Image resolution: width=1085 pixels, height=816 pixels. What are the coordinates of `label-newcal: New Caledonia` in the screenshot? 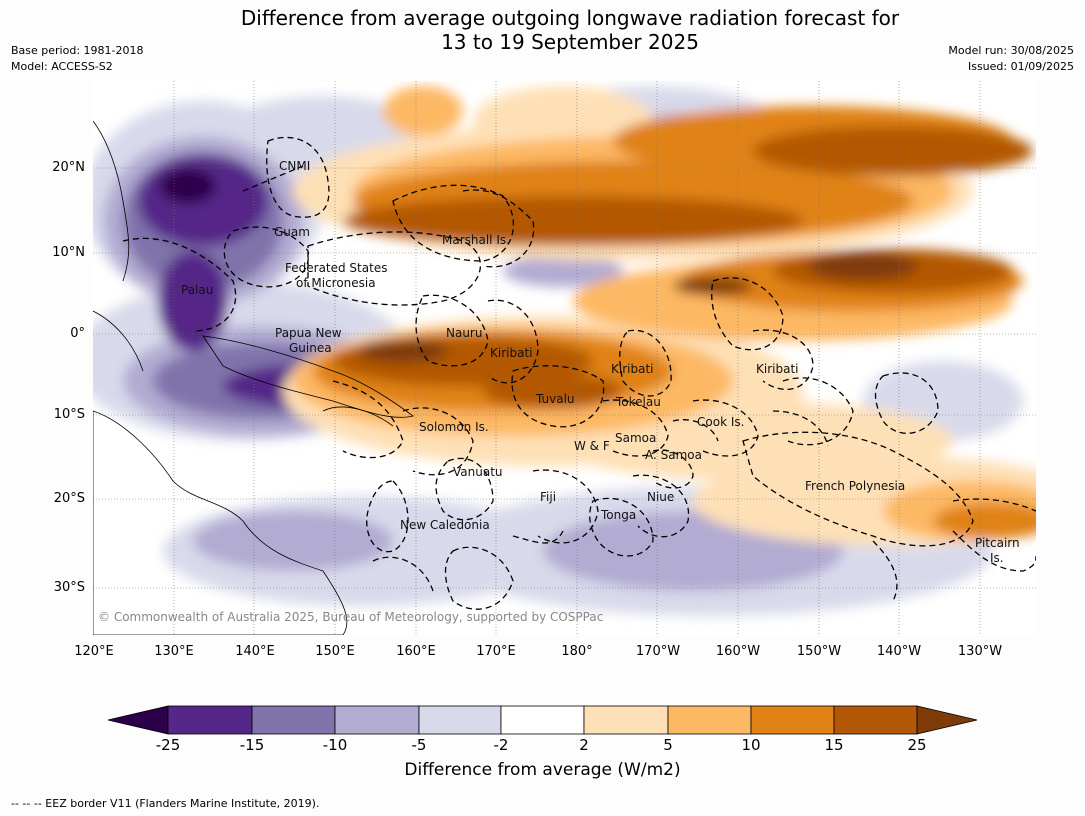 It's located at (445, 525).